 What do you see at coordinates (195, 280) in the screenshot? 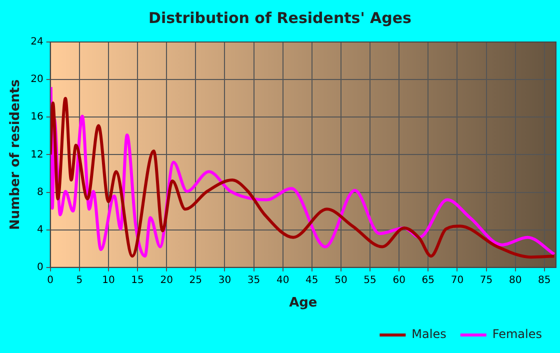
I see `x-tick-label: 25` at bounding box center [195, 280].